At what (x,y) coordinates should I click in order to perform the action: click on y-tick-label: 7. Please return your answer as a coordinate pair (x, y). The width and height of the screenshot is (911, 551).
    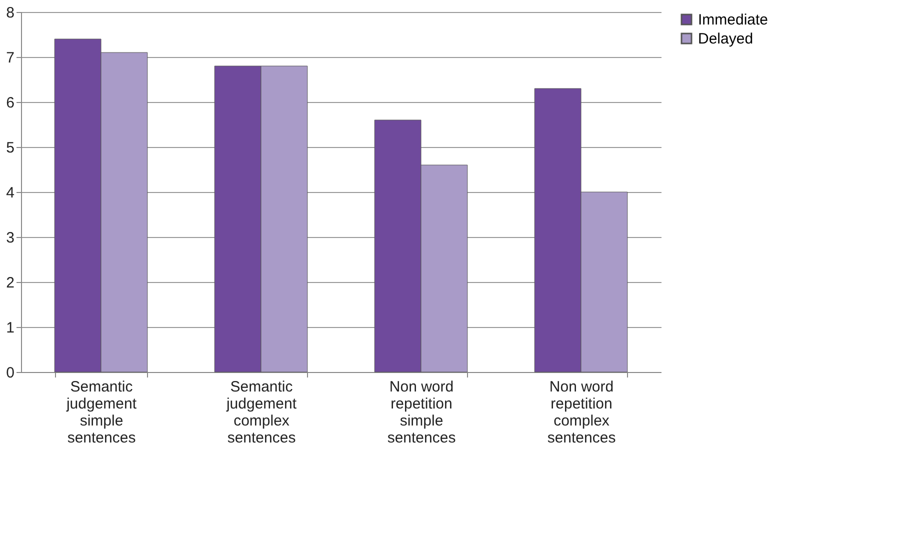
    Looking at the image, I should click on (10, 58).